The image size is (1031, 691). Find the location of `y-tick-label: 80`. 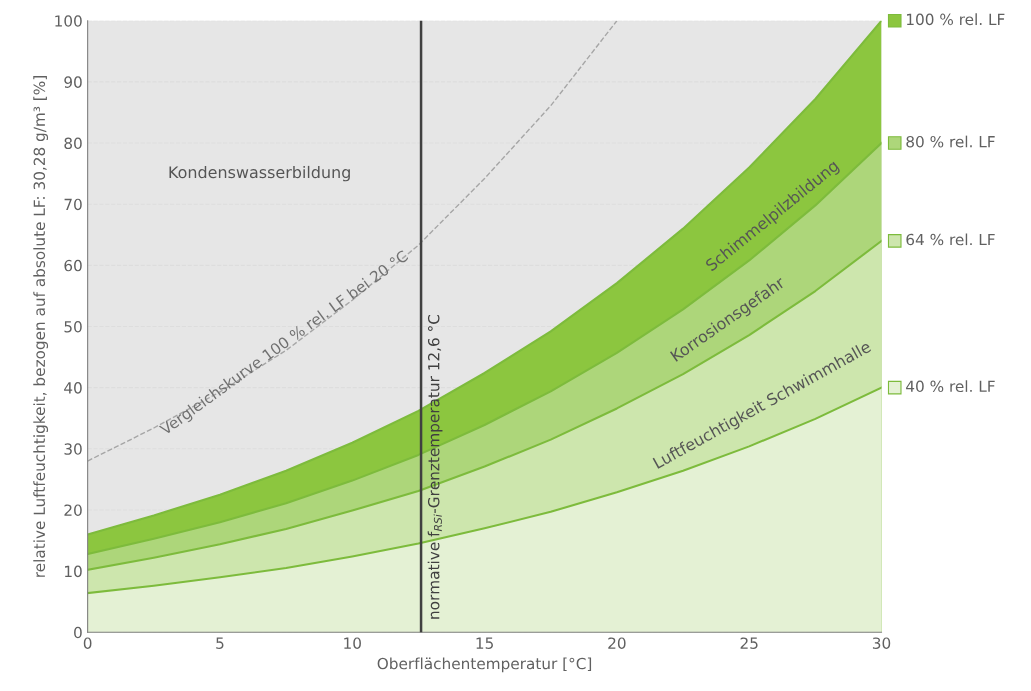

y-tick-label: 80 is located at coordinates (73, 143).